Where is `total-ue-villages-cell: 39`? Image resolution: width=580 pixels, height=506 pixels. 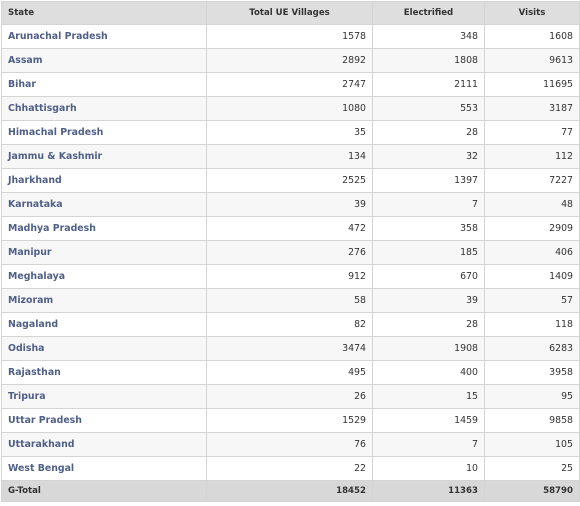
total-ue-villages-cell: 39 is located at coordinates (289, 204).